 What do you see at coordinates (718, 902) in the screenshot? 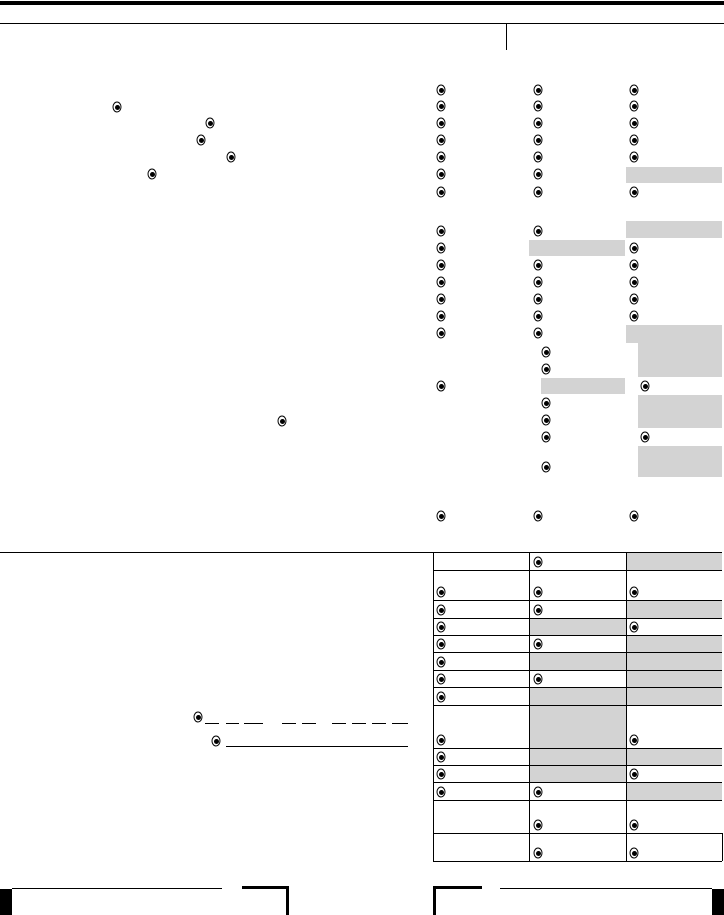
I see `corner-mark-right` at bounding box center [718, 902].